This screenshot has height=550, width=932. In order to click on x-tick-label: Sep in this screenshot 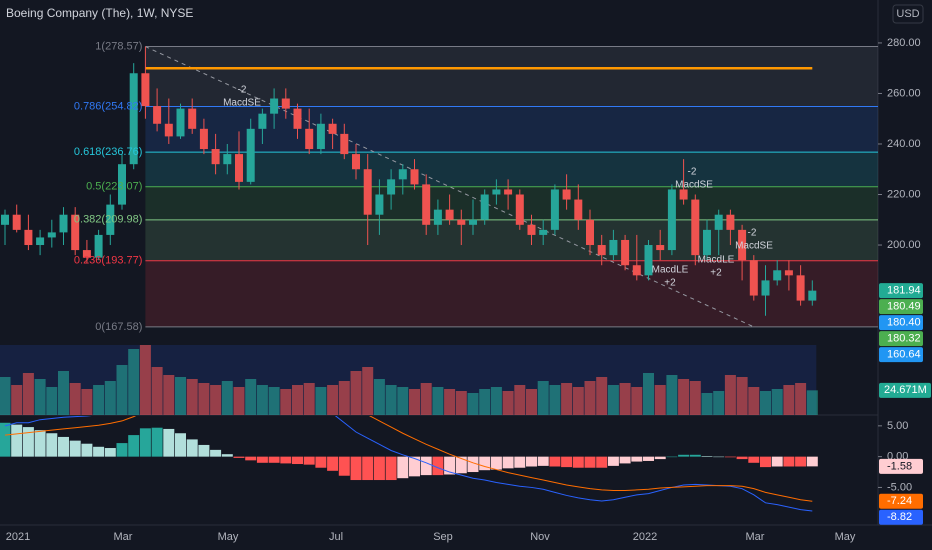, I will do `click(443, 537)`.